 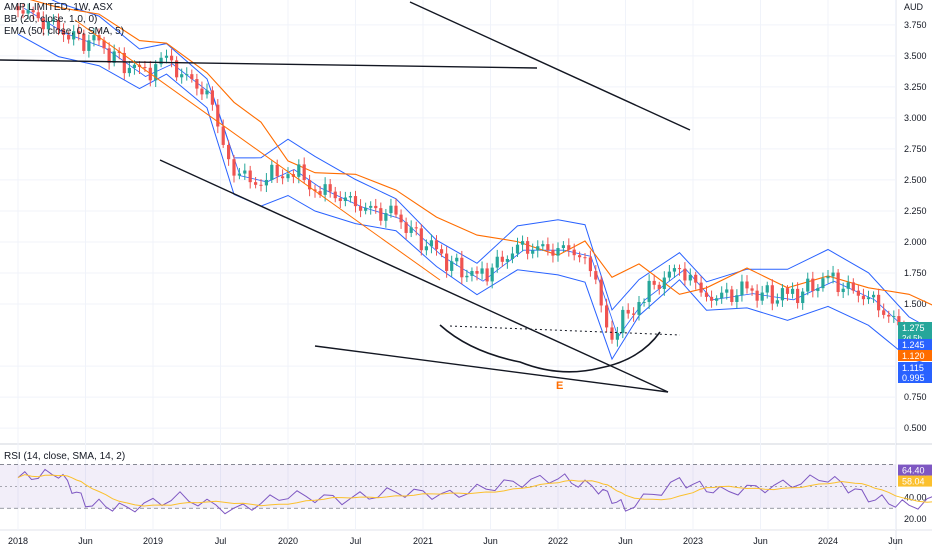 What do you see at coordinates (914, 7) in the screenshot?
I see `currency-label: AUD` at bounding box center [914, 7].